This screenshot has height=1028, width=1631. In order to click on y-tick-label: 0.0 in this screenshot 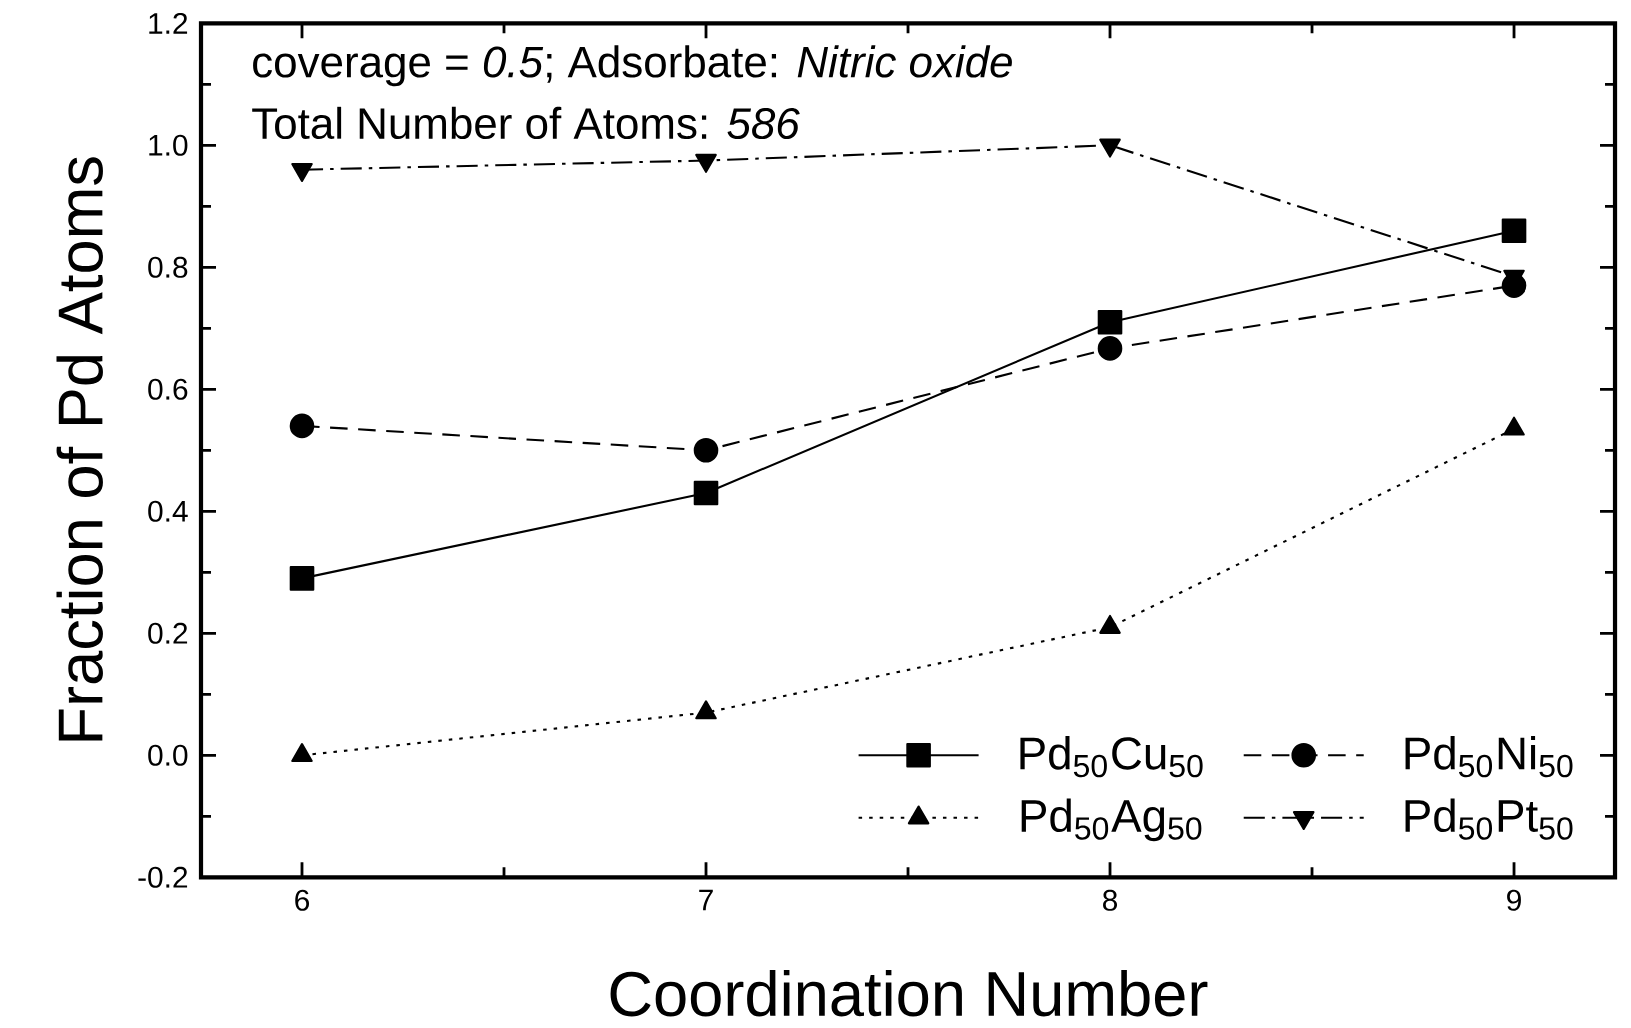, I will do `click(168, 755)`.